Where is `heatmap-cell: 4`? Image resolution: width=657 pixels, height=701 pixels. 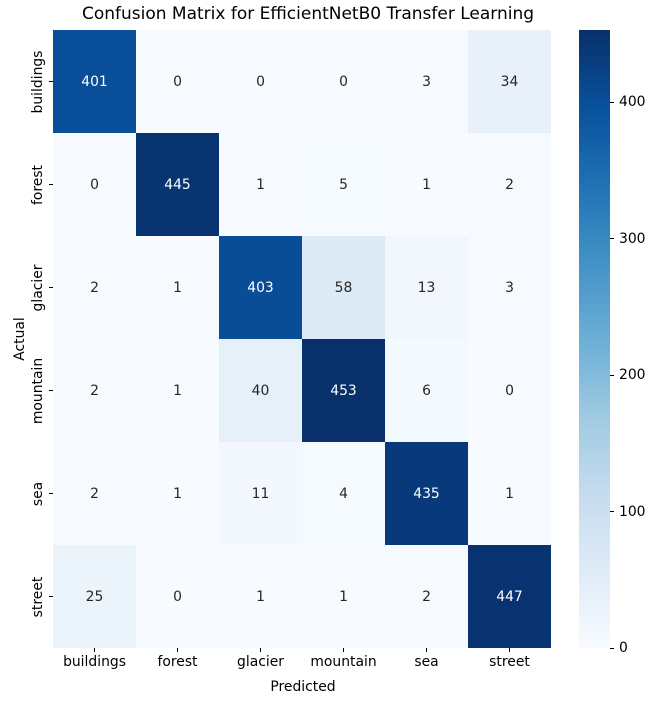 heatmap-cell: 4 is located at coordinates (343, 493).